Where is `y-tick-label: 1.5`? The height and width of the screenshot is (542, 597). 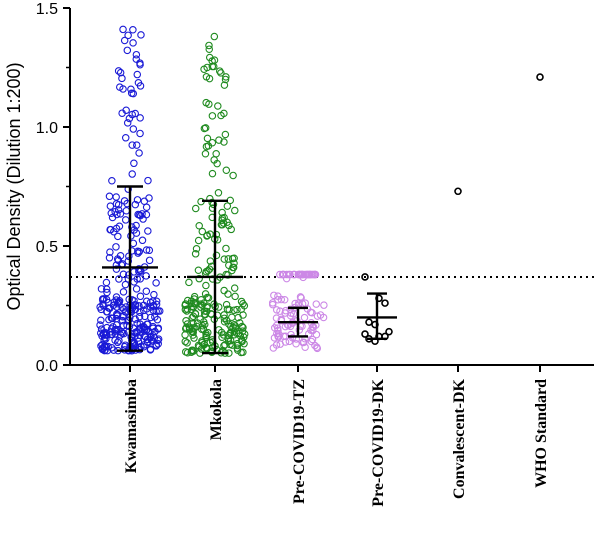
y-tick-label: 1.5 is located at coordinates (47, 9).